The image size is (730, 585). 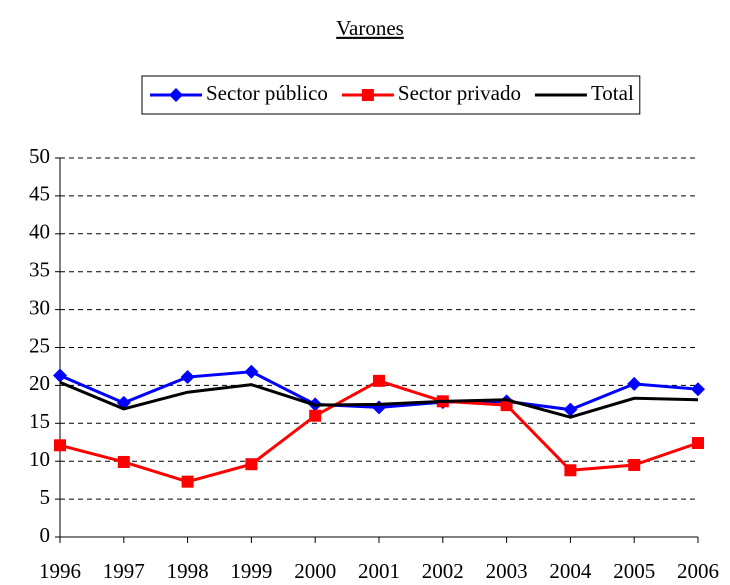 What do you see at coordinates (39, 270) in the screenshot?
I see `y-tick-label: 35` at bounding box center [39, 270].